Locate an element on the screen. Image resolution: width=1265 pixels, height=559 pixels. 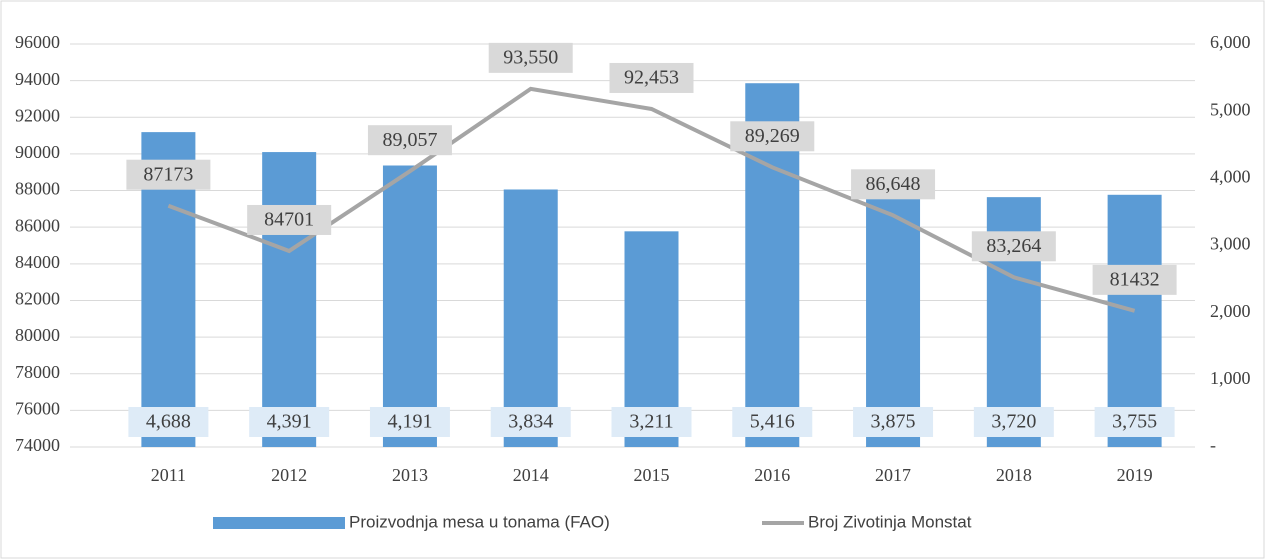
data-label: 81432 is located at coordinates (1135, 279).